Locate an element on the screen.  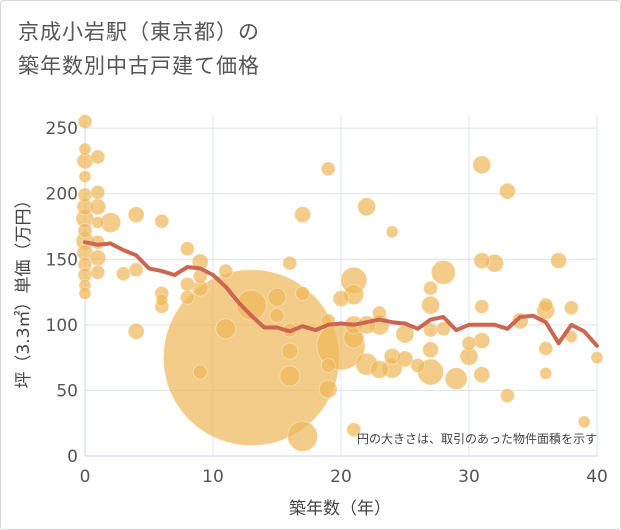
chart-title-line-1: 京成小岩駅（東京都）の is located at coordinates (139, 32).